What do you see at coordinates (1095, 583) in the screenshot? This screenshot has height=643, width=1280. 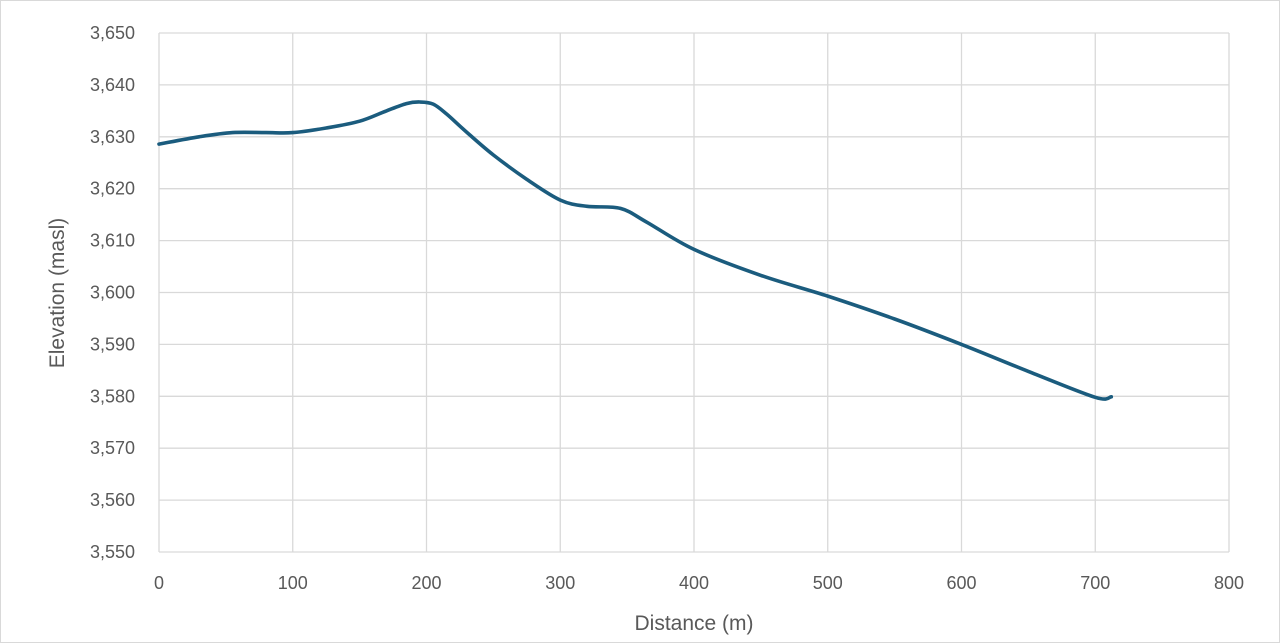 I see `x-tick-label: 700` at bounding box center [1095, 583].